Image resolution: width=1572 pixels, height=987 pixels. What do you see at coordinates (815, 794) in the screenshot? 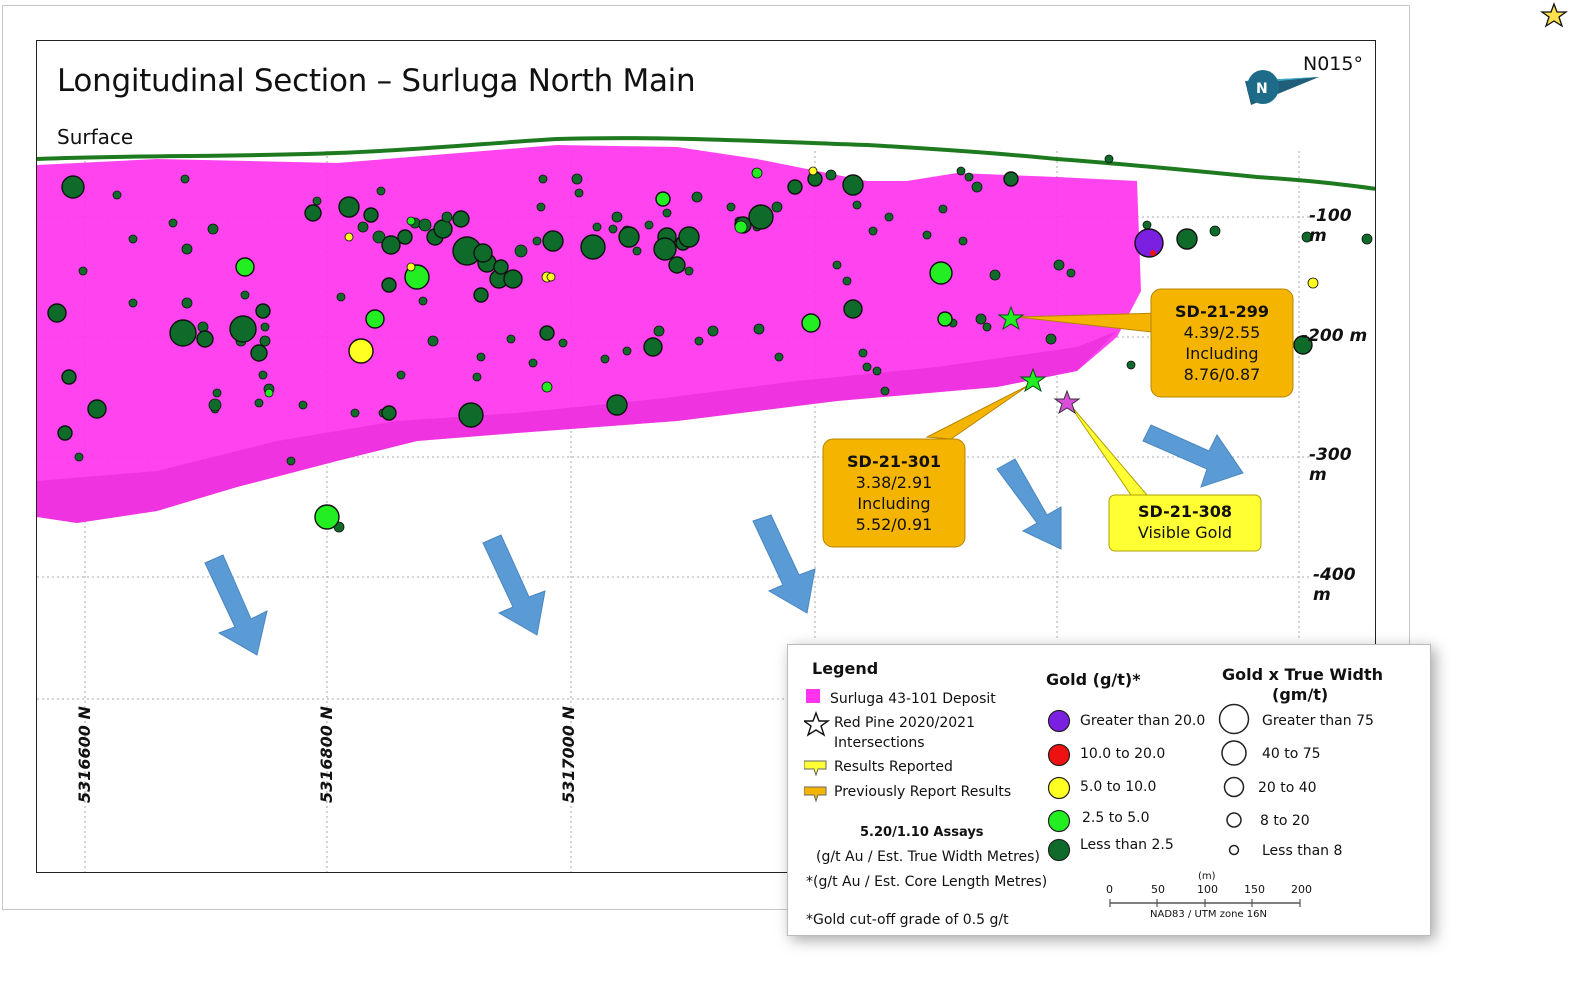
I see `previously-reported-icon` at bounding box center [815, 794].